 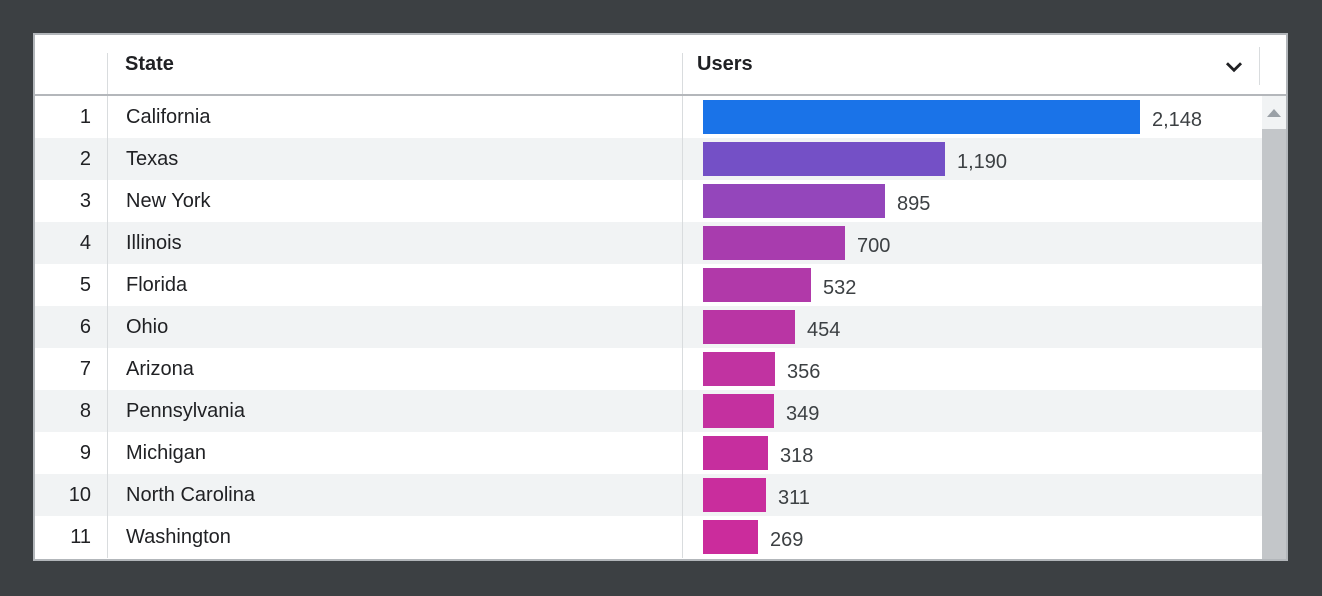 I want to click on row-users-cell: 2,148, so click(x=972, y=117).